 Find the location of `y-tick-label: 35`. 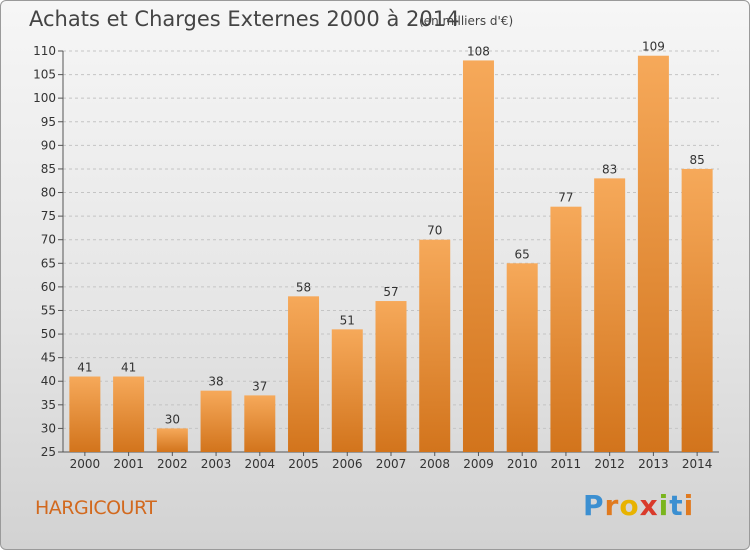

y-tick-label: 35 is located at coordinates (48, 405).